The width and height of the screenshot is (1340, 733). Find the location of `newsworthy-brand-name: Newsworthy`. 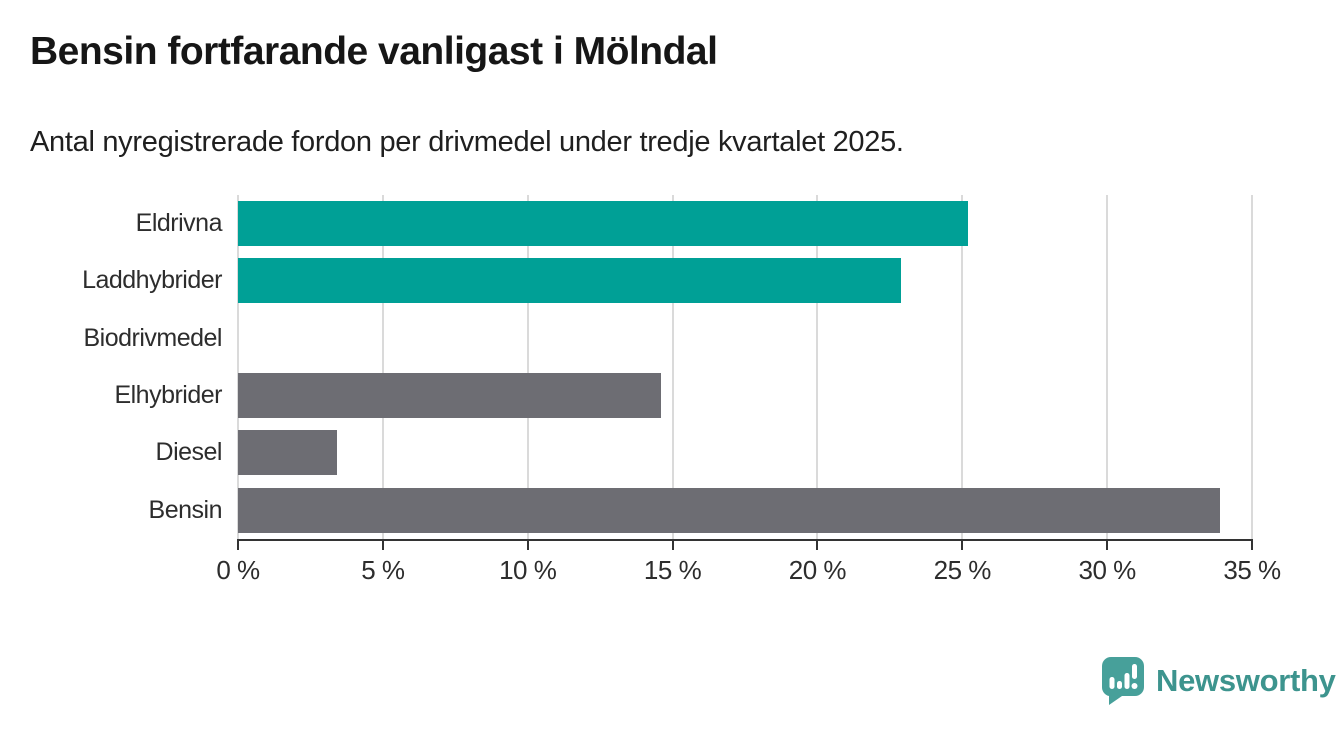

newsworthy-brand-name: Newsworthy is located at coordinates (1246, 680).